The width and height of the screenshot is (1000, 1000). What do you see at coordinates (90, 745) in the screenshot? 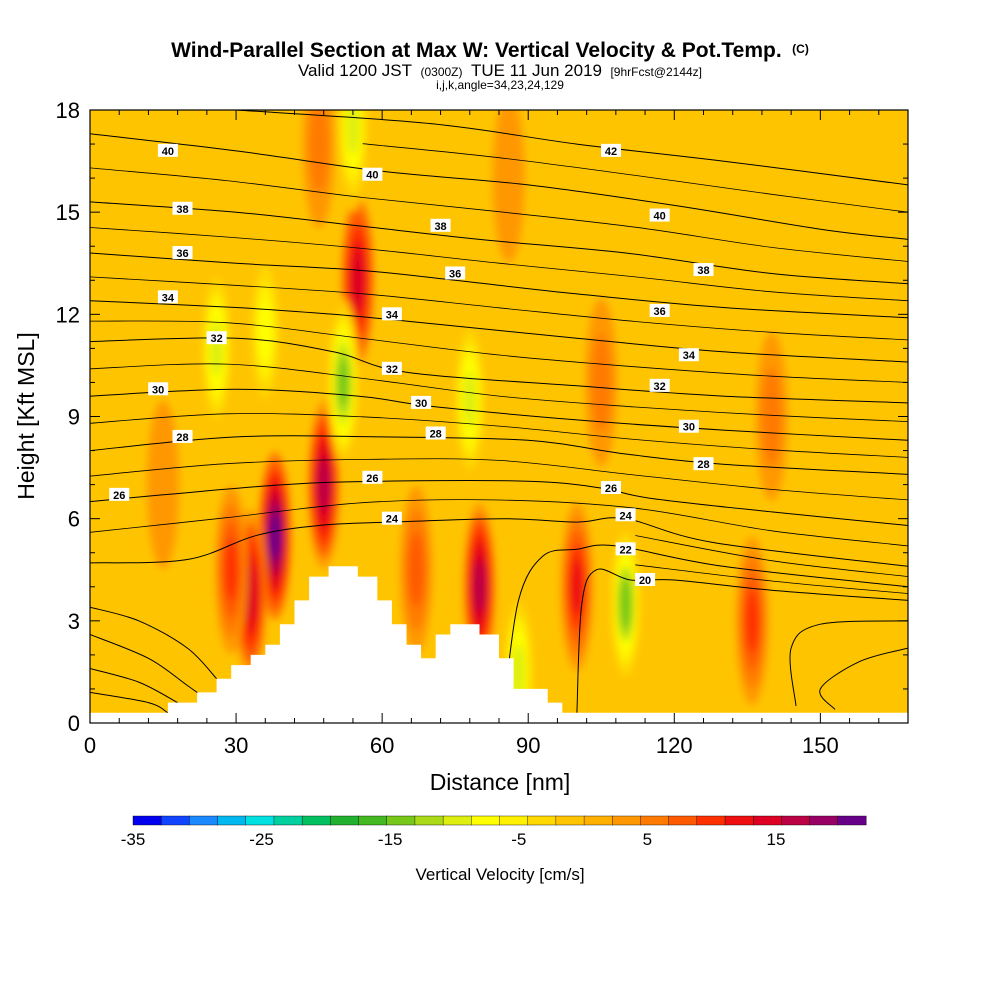
I see `x-tick-label: 0` at bounding box center [90, 745].